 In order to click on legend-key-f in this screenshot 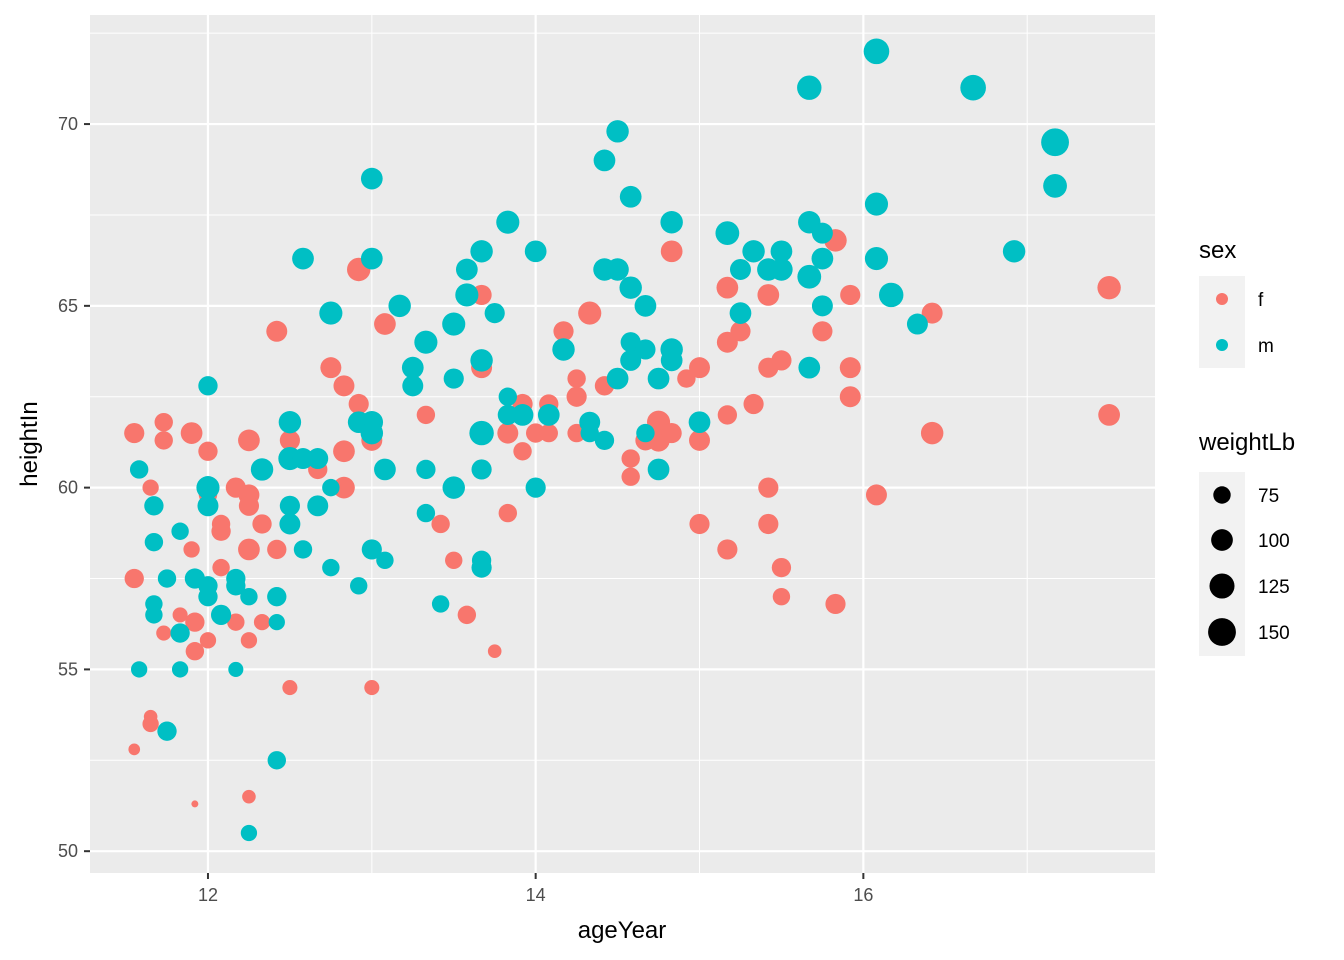, I will do `click(1222, 299)`.